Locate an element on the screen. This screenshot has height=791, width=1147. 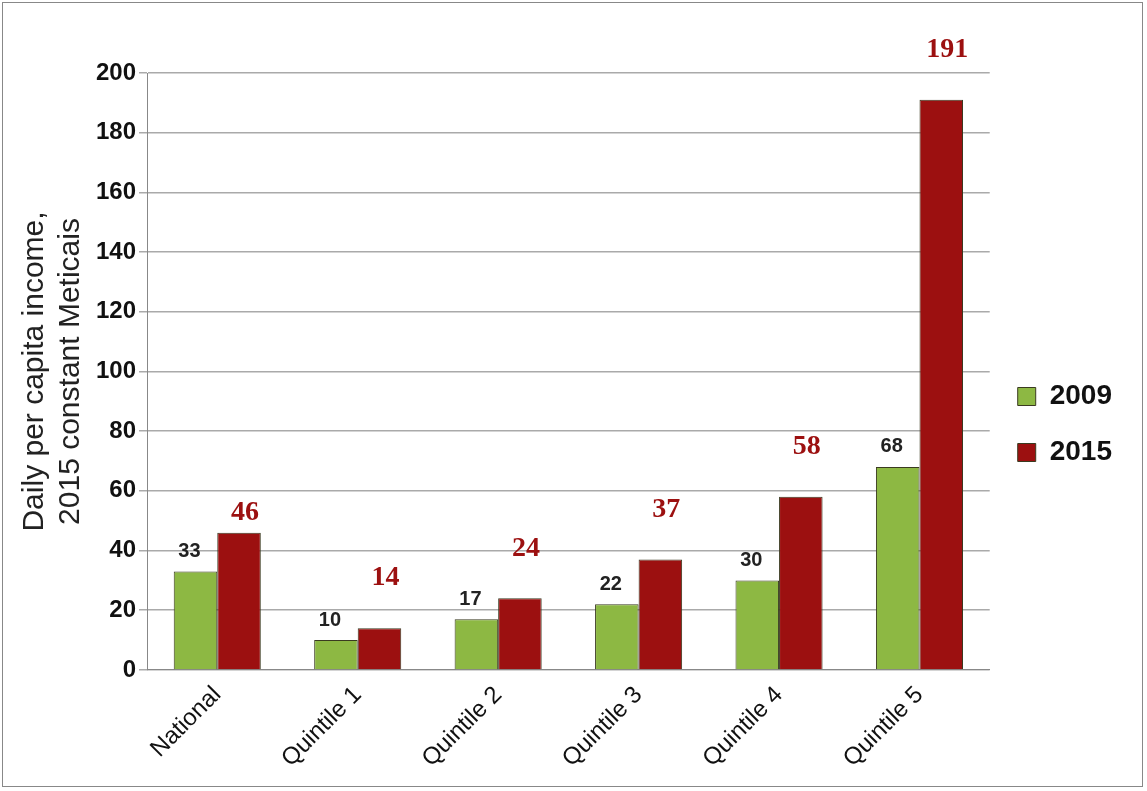
data-label: 17 is located at coordinates (470, 597).